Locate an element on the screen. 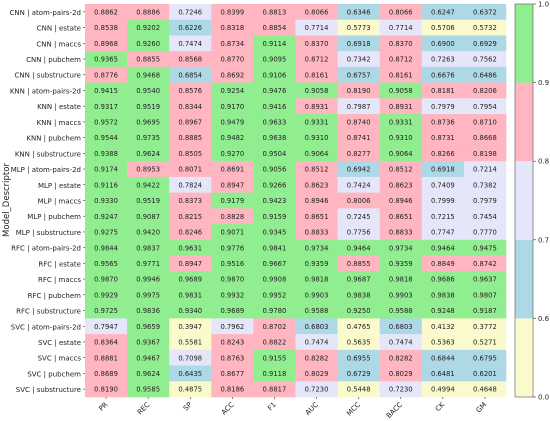 The image size is (550, 421). cell-value: 0.9468 is located at coordinates (148, 75).